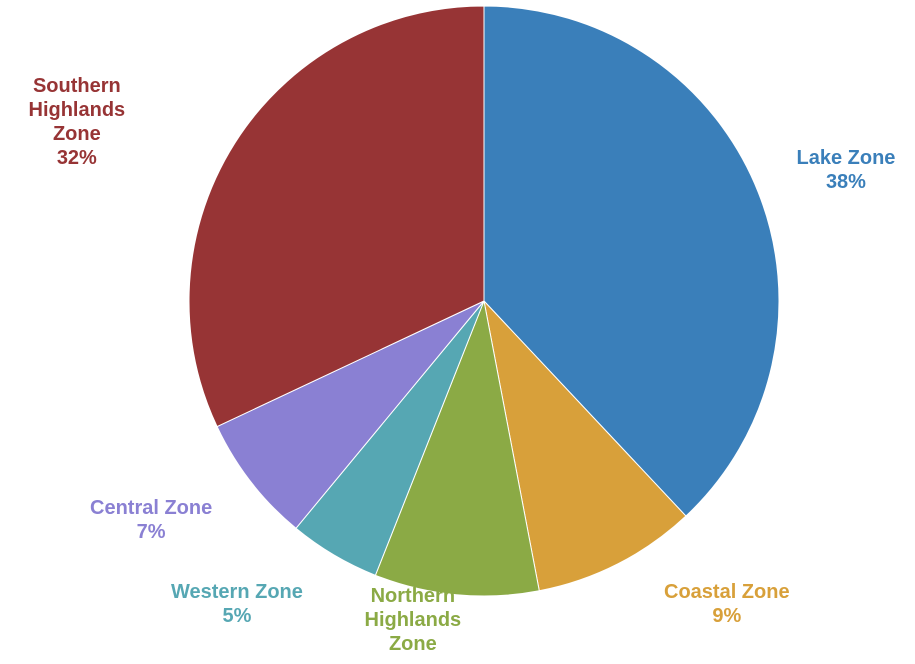 This screenshot has height=664, width=915. What do you see at coordinates (413, 620) in the screenshot?
I see `slice-label-northern-highlands-zone: Northern Highlands Zone` at bounding box center [413, 620].